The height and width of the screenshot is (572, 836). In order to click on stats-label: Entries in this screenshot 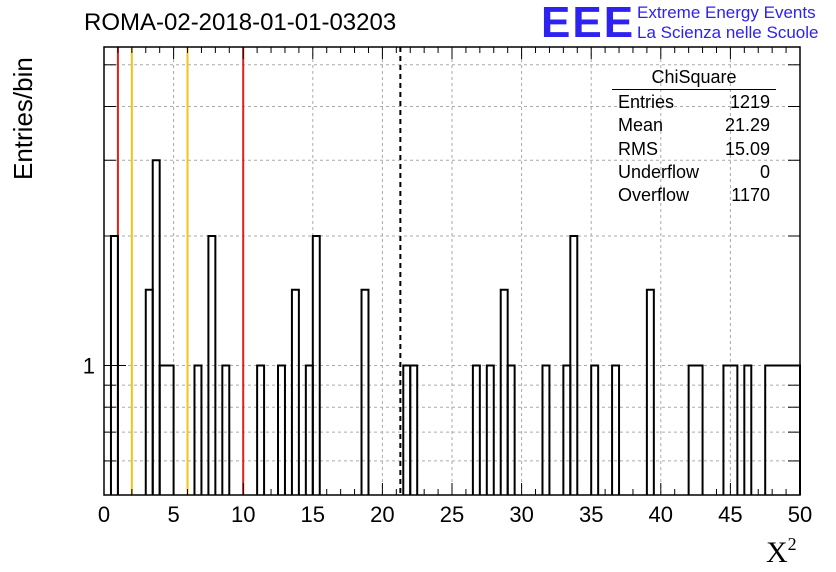, I will do `click(646, 102)`.